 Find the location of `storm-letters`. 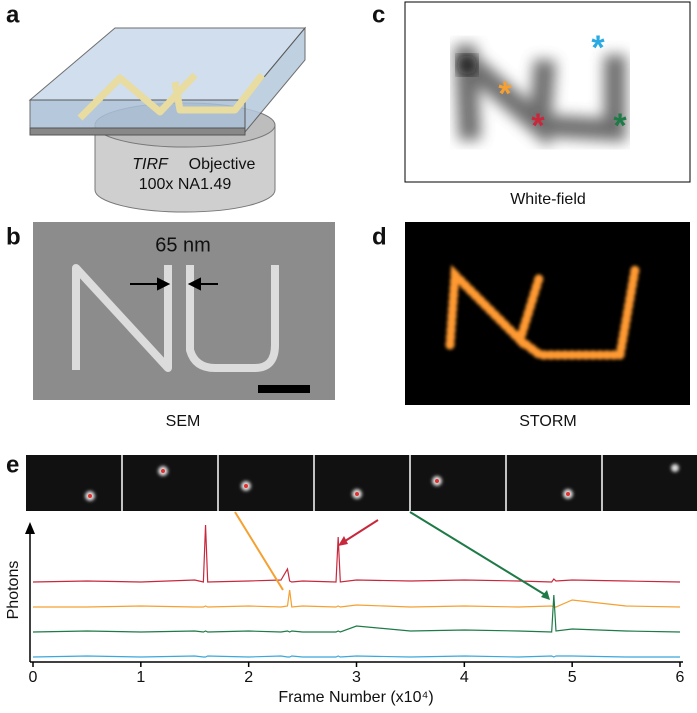

storm-letters is located at coordinates (542, 312).